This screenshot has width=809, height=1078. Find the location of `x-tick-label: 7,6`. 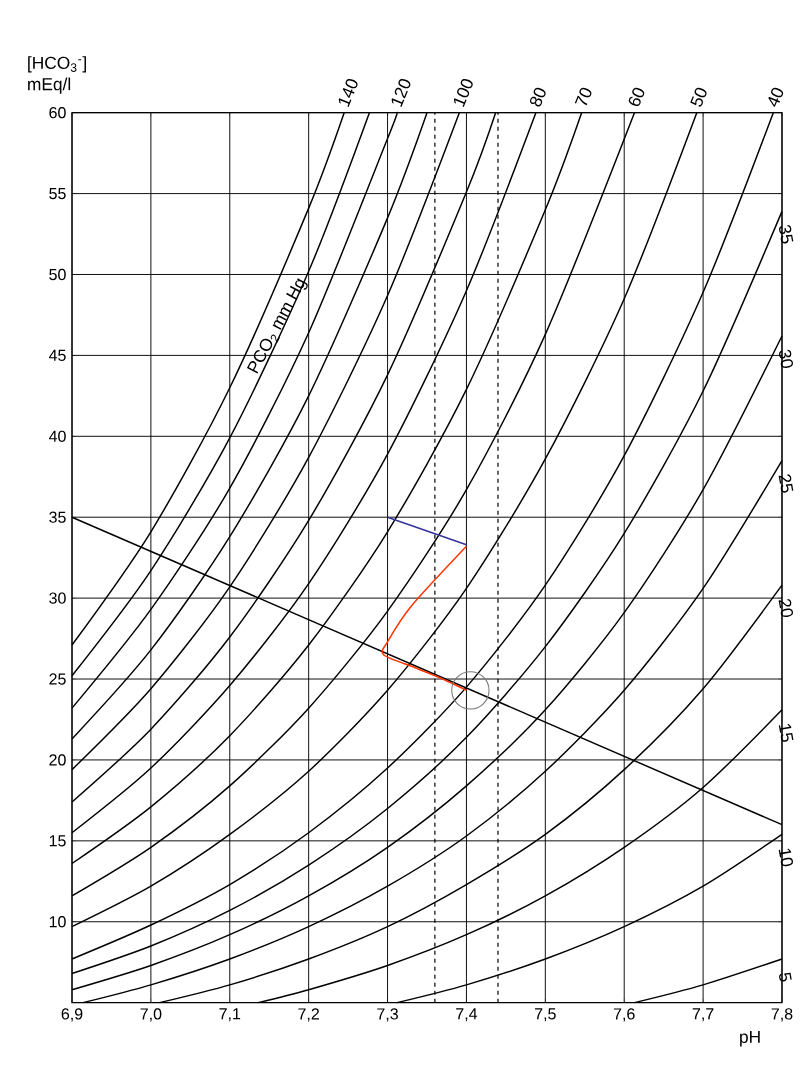

x-tick-label: 7,6 is located at coordinates (624, 1015).